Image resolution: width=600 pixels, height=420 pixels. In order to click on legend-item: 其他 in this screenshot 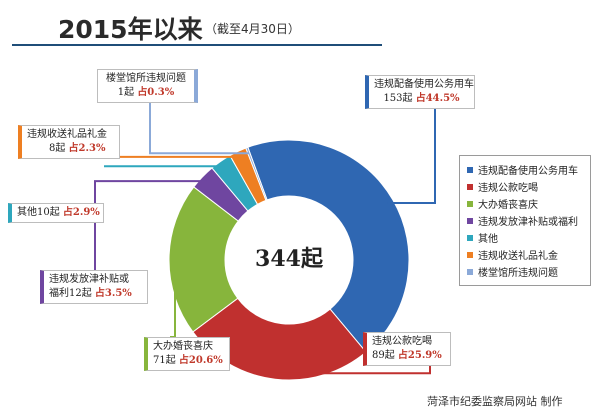, I will do `click(526, 237)`.